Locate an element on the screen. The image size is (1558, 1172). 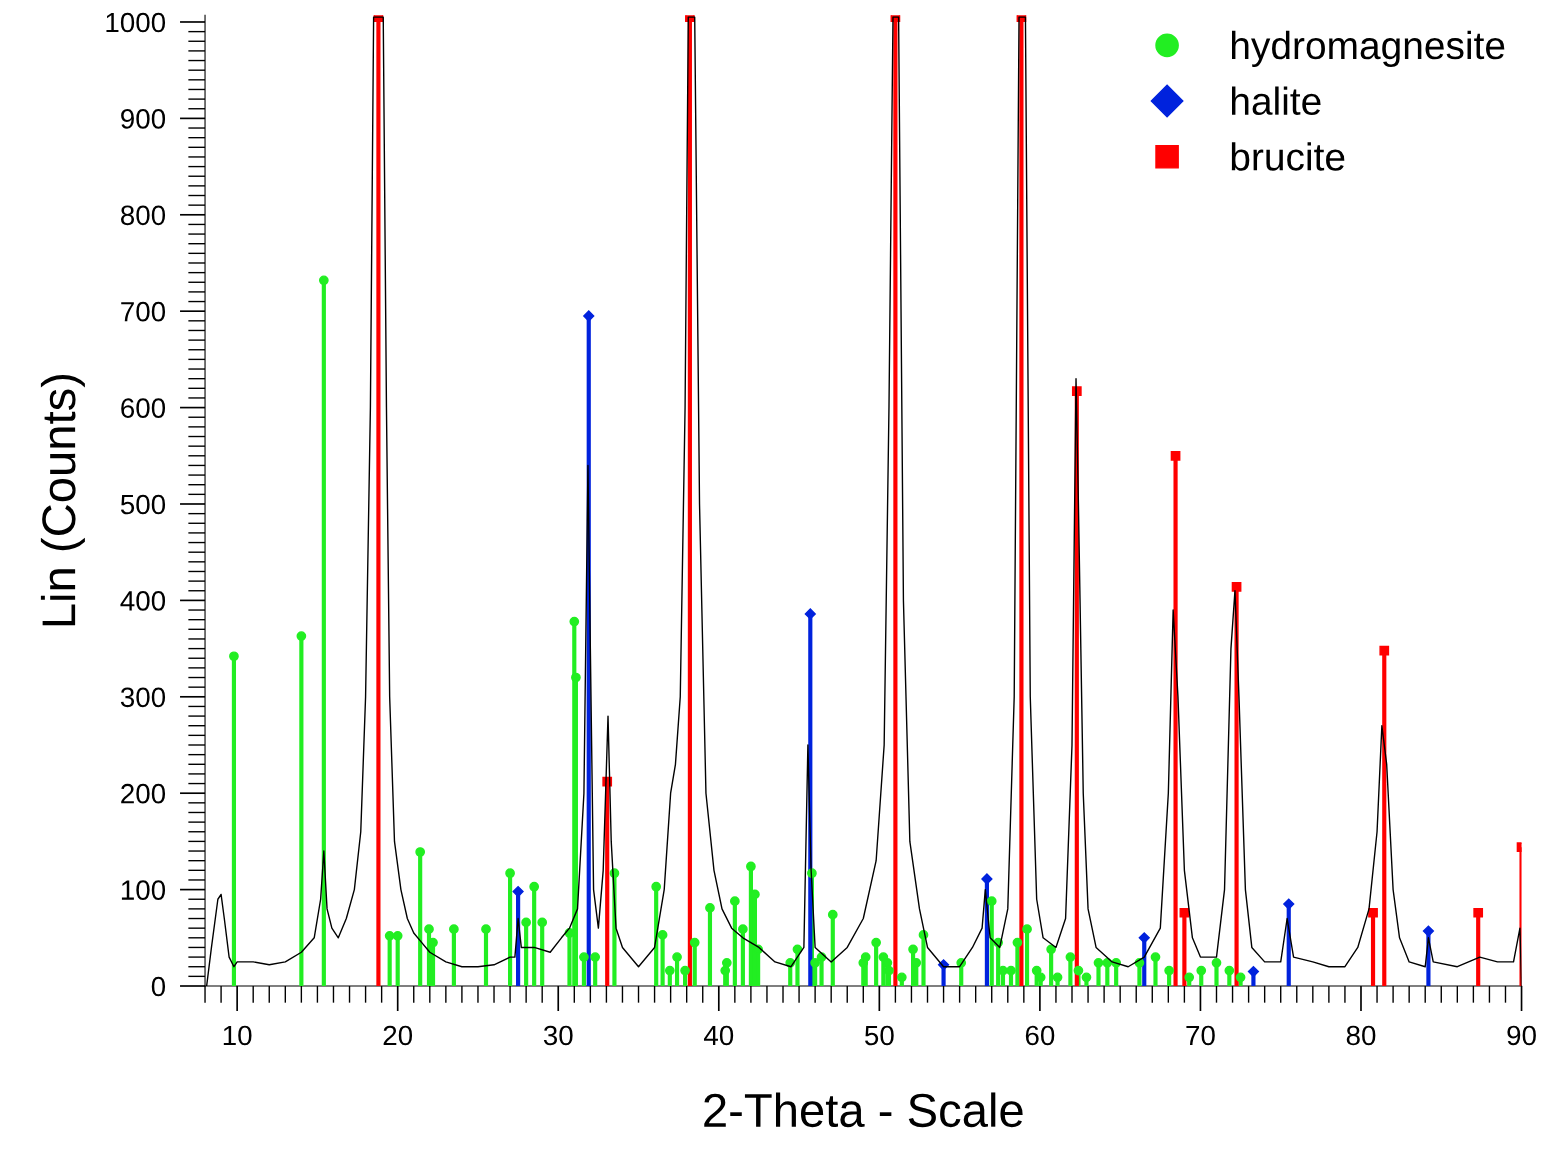
y-tick-label: 100 is located at coordinates (143, 890).